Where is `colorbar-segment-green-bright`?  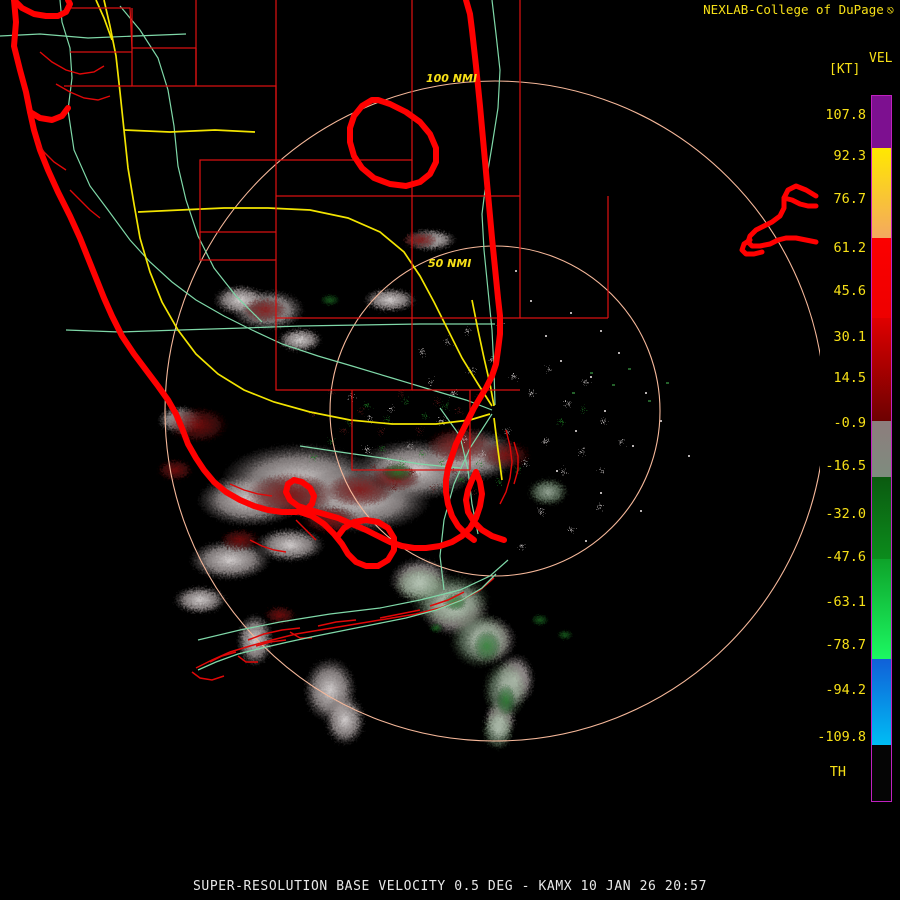
colorbar-segment-green-bright is located at coordinates (881, 609).